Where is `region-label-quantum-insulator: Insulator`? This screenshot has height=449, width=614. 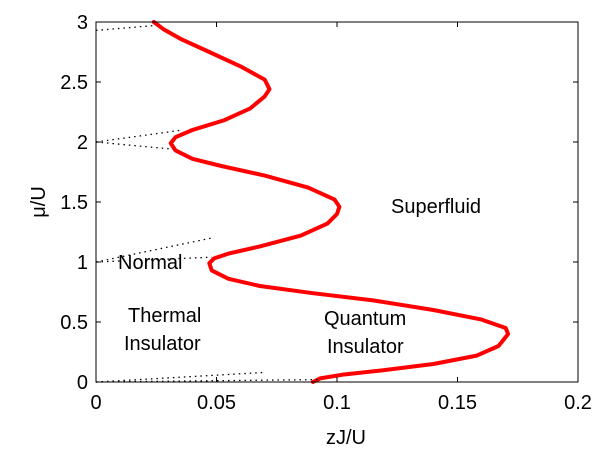
region-label-quantum-insulator: Insulator is located at coordinates (365, 347).